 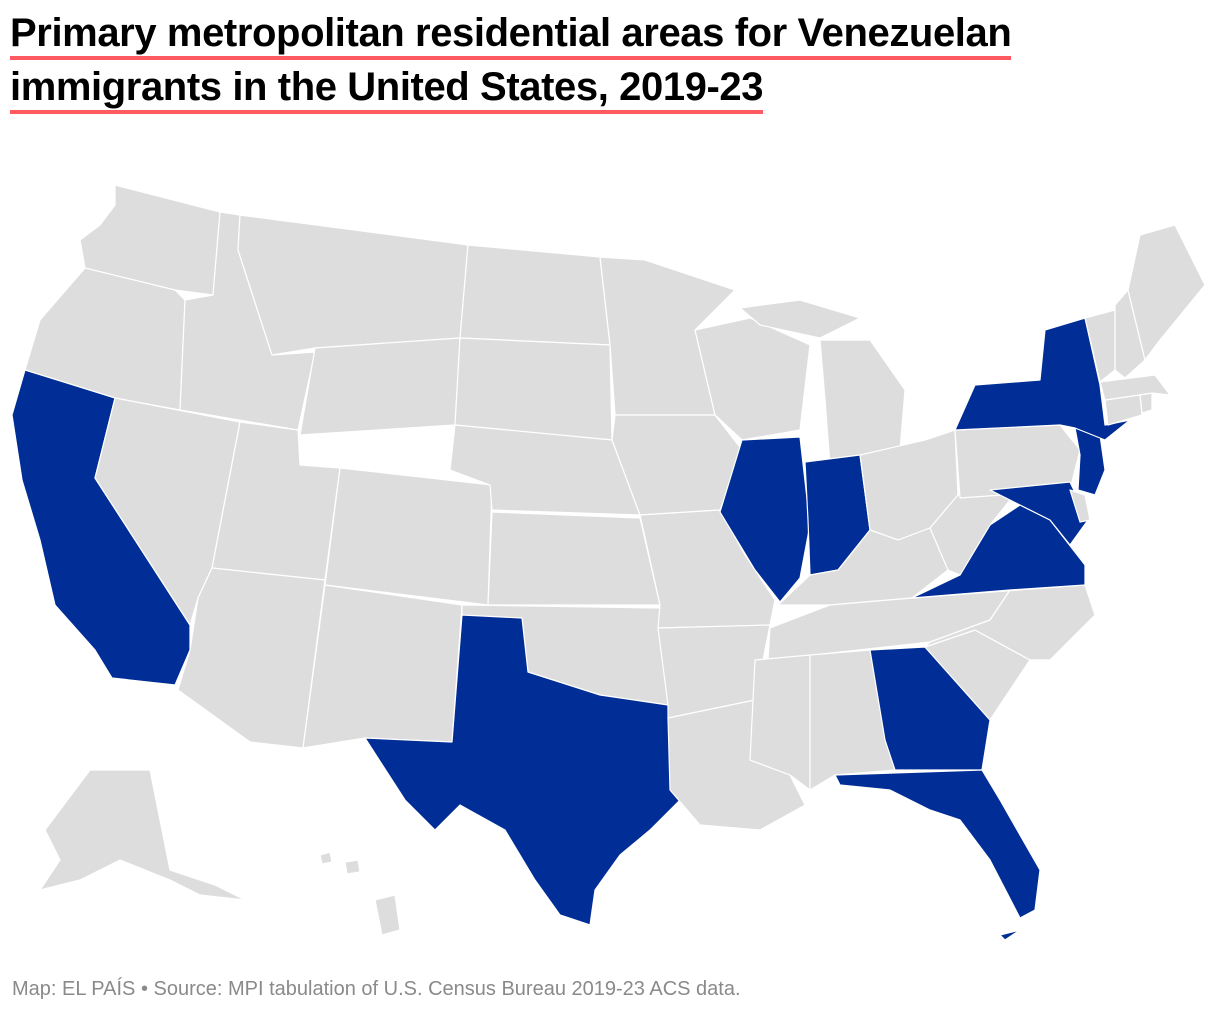 What do you see at coordinates (1080, 506) in the screenshot?
I see `state-delaware` at bounding box center [1080, 506].